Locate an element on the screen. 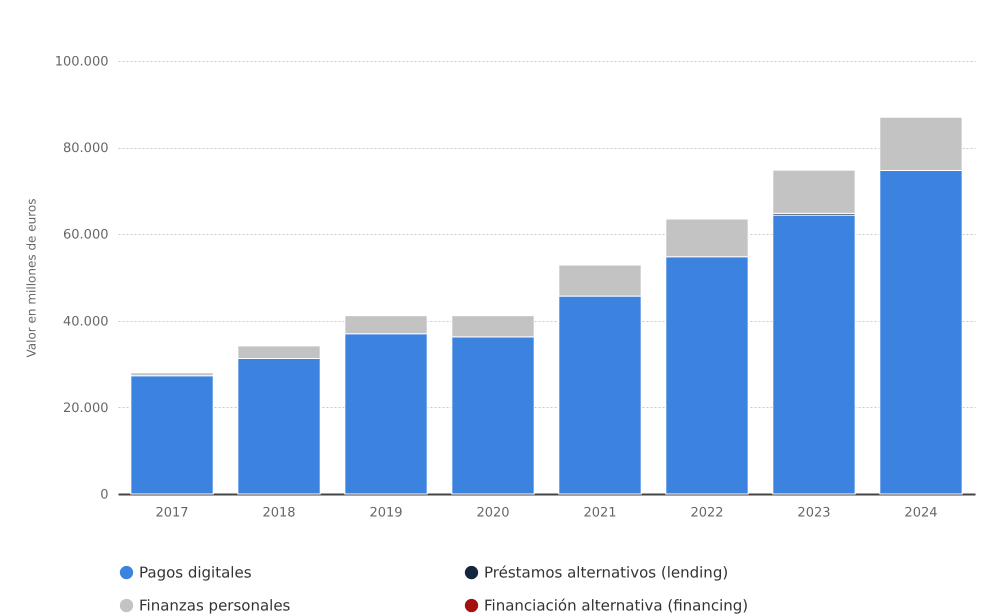 Image resolution: width=984 pixels, height=616 pixels. y-tick-label: 40.000 is located at coordinates (85, 322).